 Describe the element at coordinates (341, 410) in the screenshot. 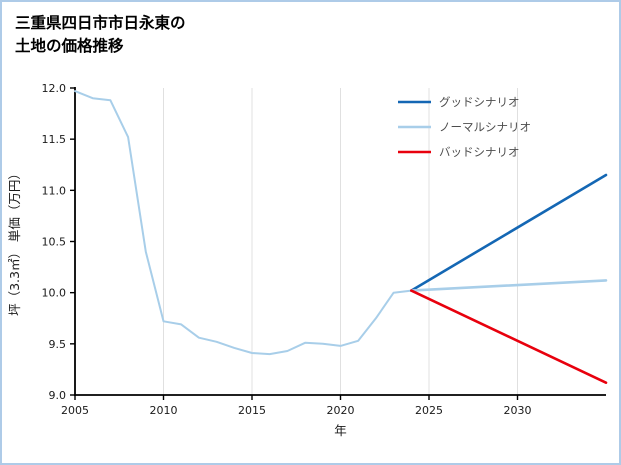

I see `x-tick-label: 2020` at that location.